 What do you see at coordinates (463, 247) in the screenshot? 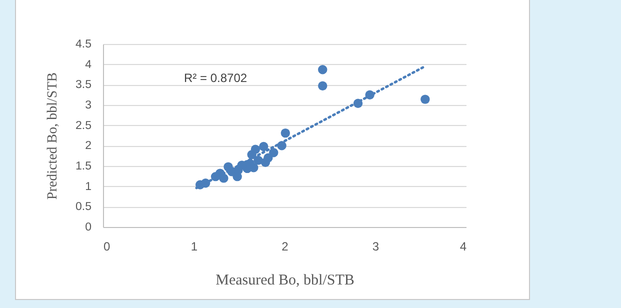
I see `x-tick-label: 4` at bounding box center [463, 247].